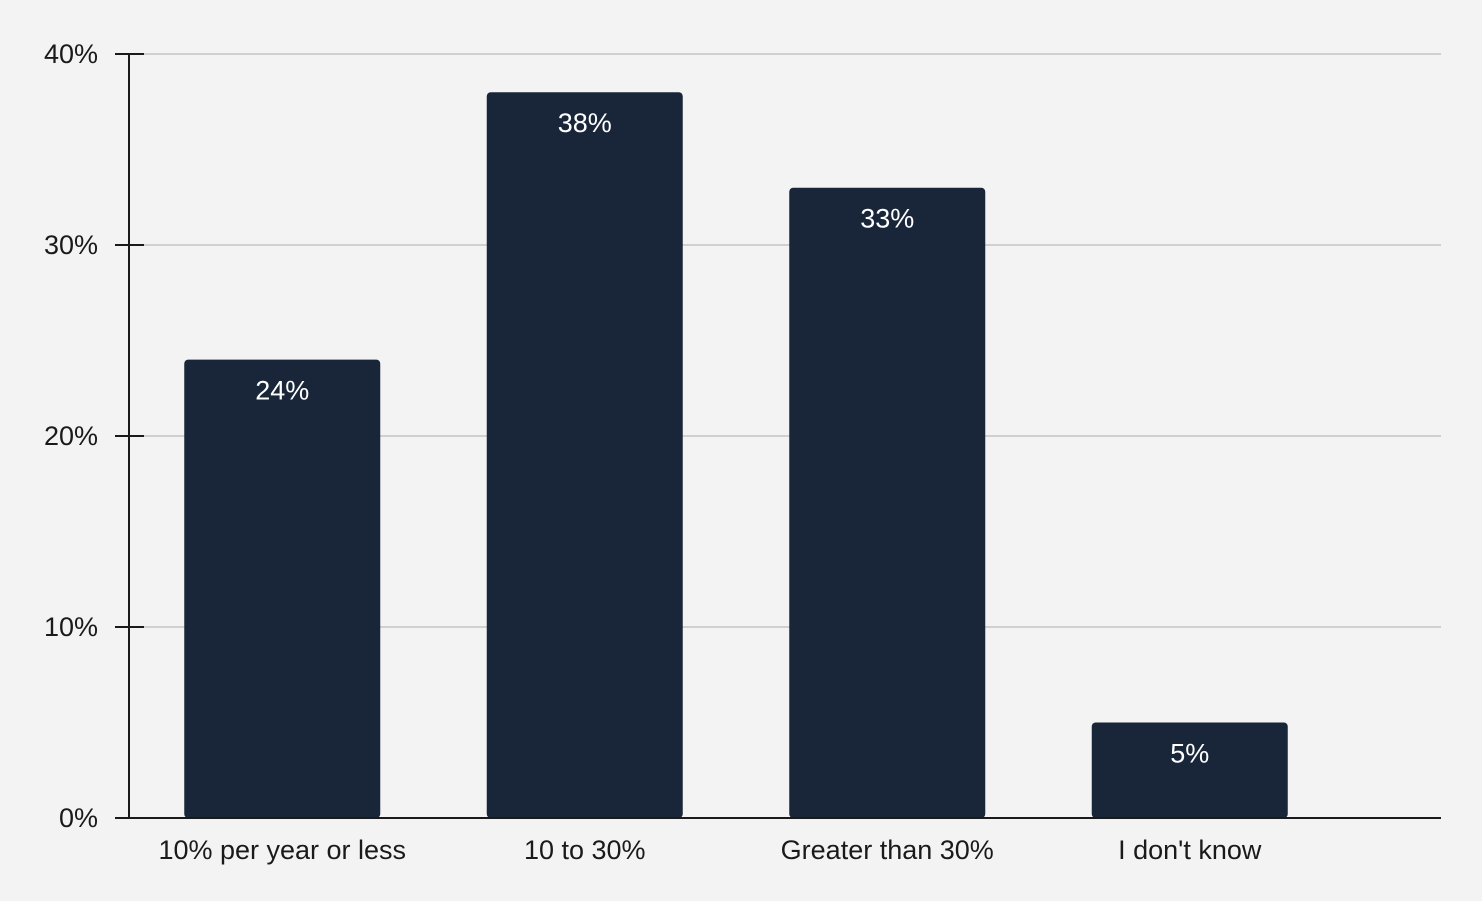 The image size is (1482, 901). What do you see at coordinates (585, 123) in the screenshot?
I see `bar-value-label: 38%` at bounding box center [585, 123].